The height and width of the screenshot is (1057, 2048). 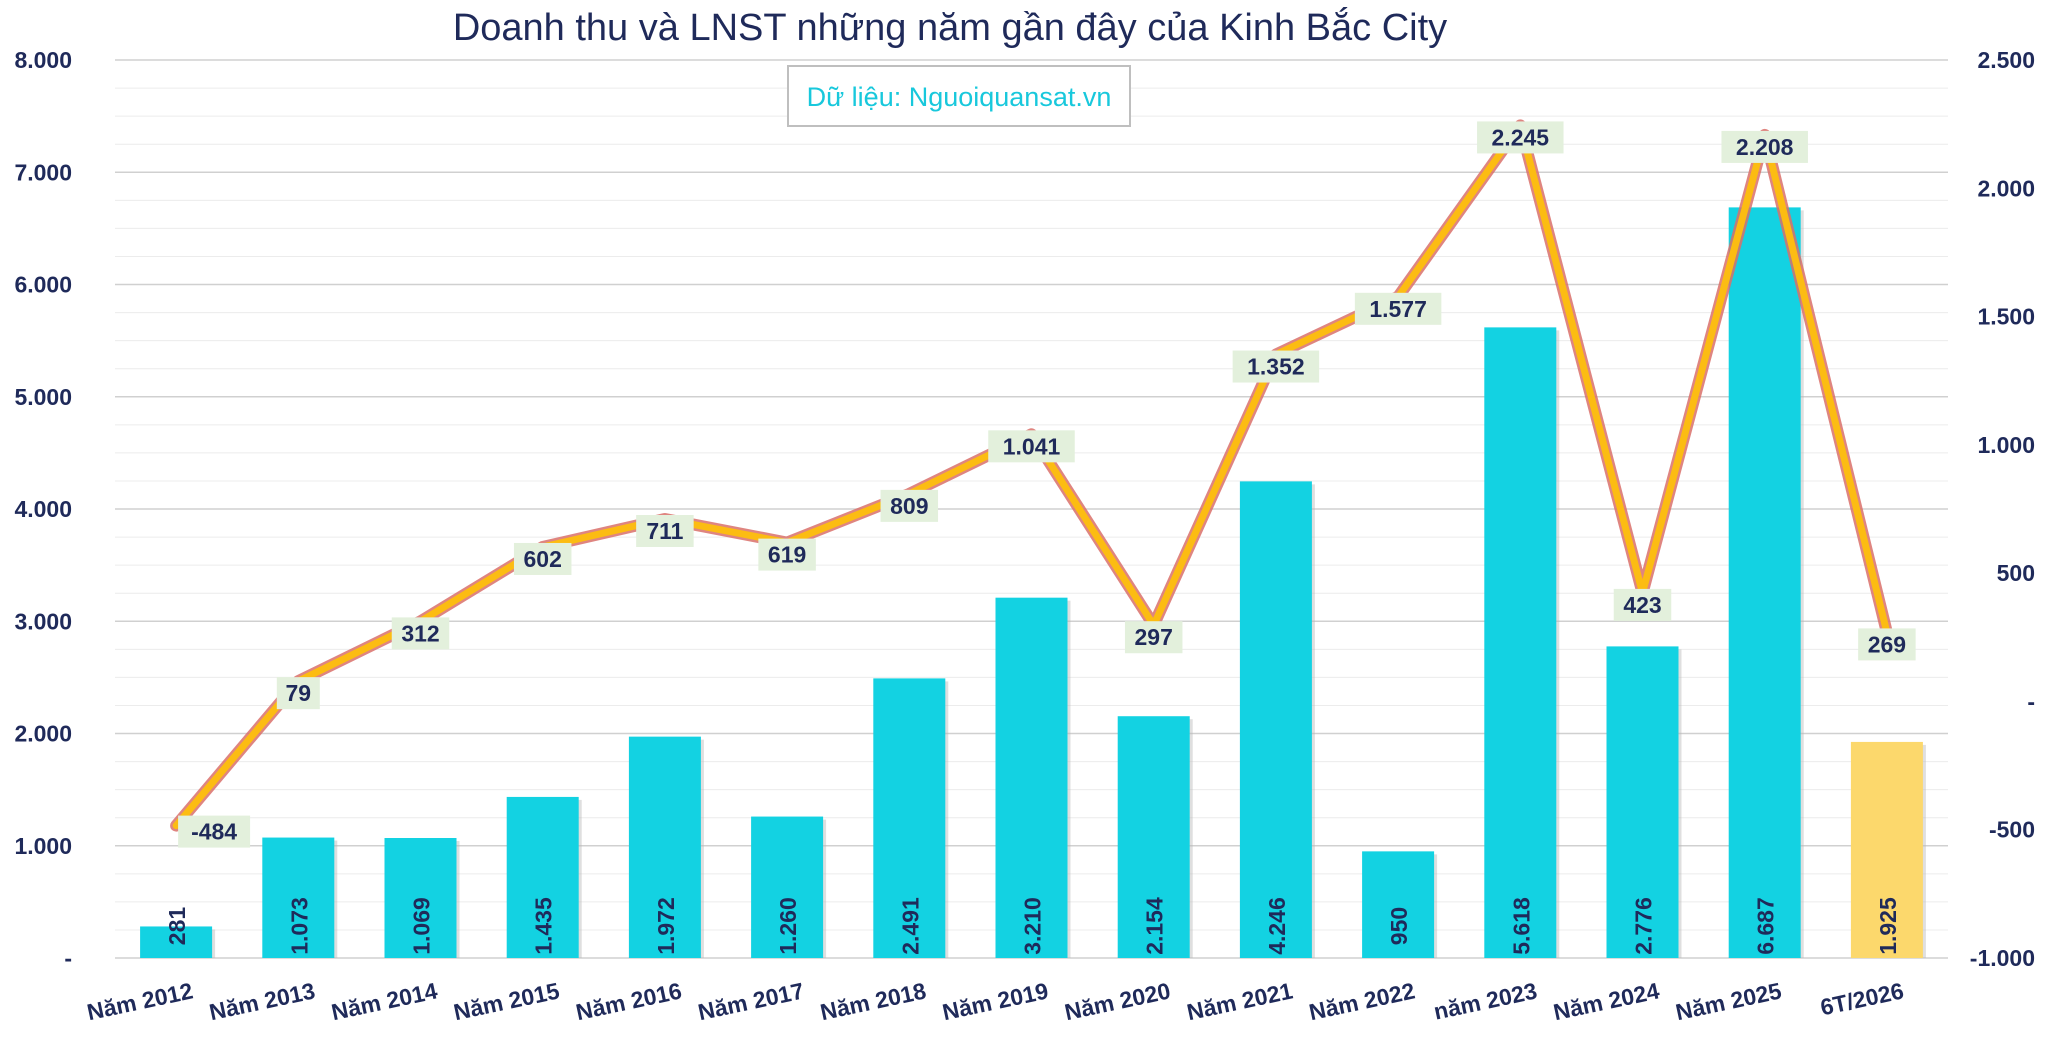 I want to click on left-axis-tick: 7.000, so click(x=43, y=172).